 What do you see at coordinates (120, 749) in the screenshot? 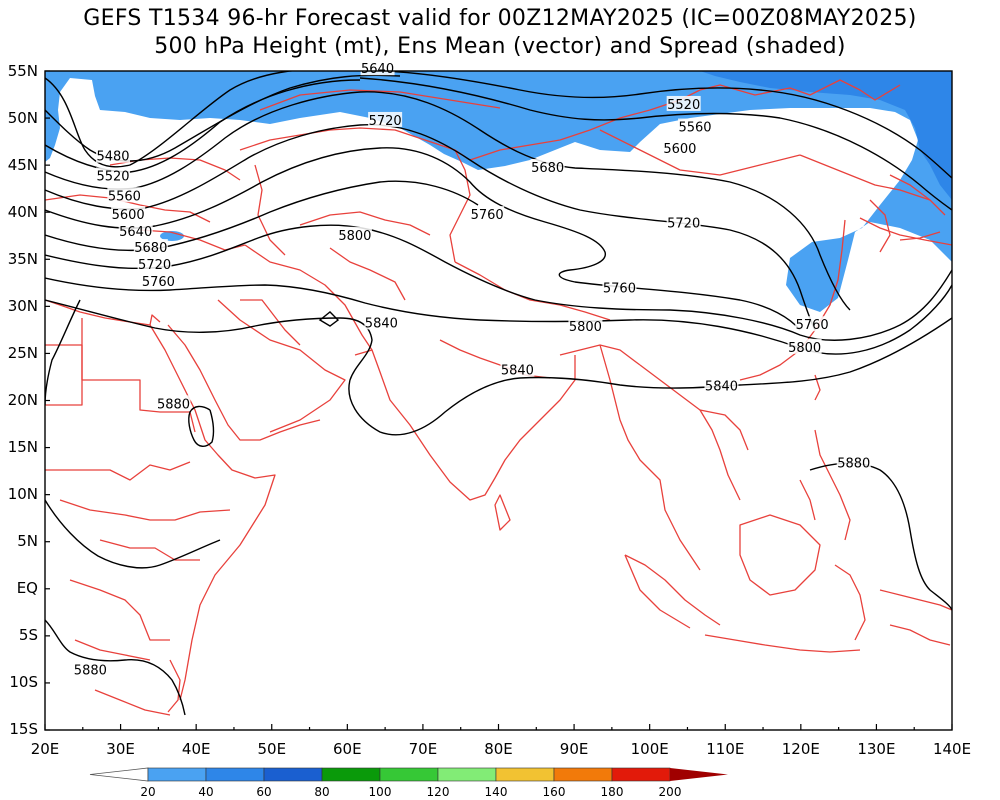
I see `lon-label: 30E` at bounding box center [120, 749].